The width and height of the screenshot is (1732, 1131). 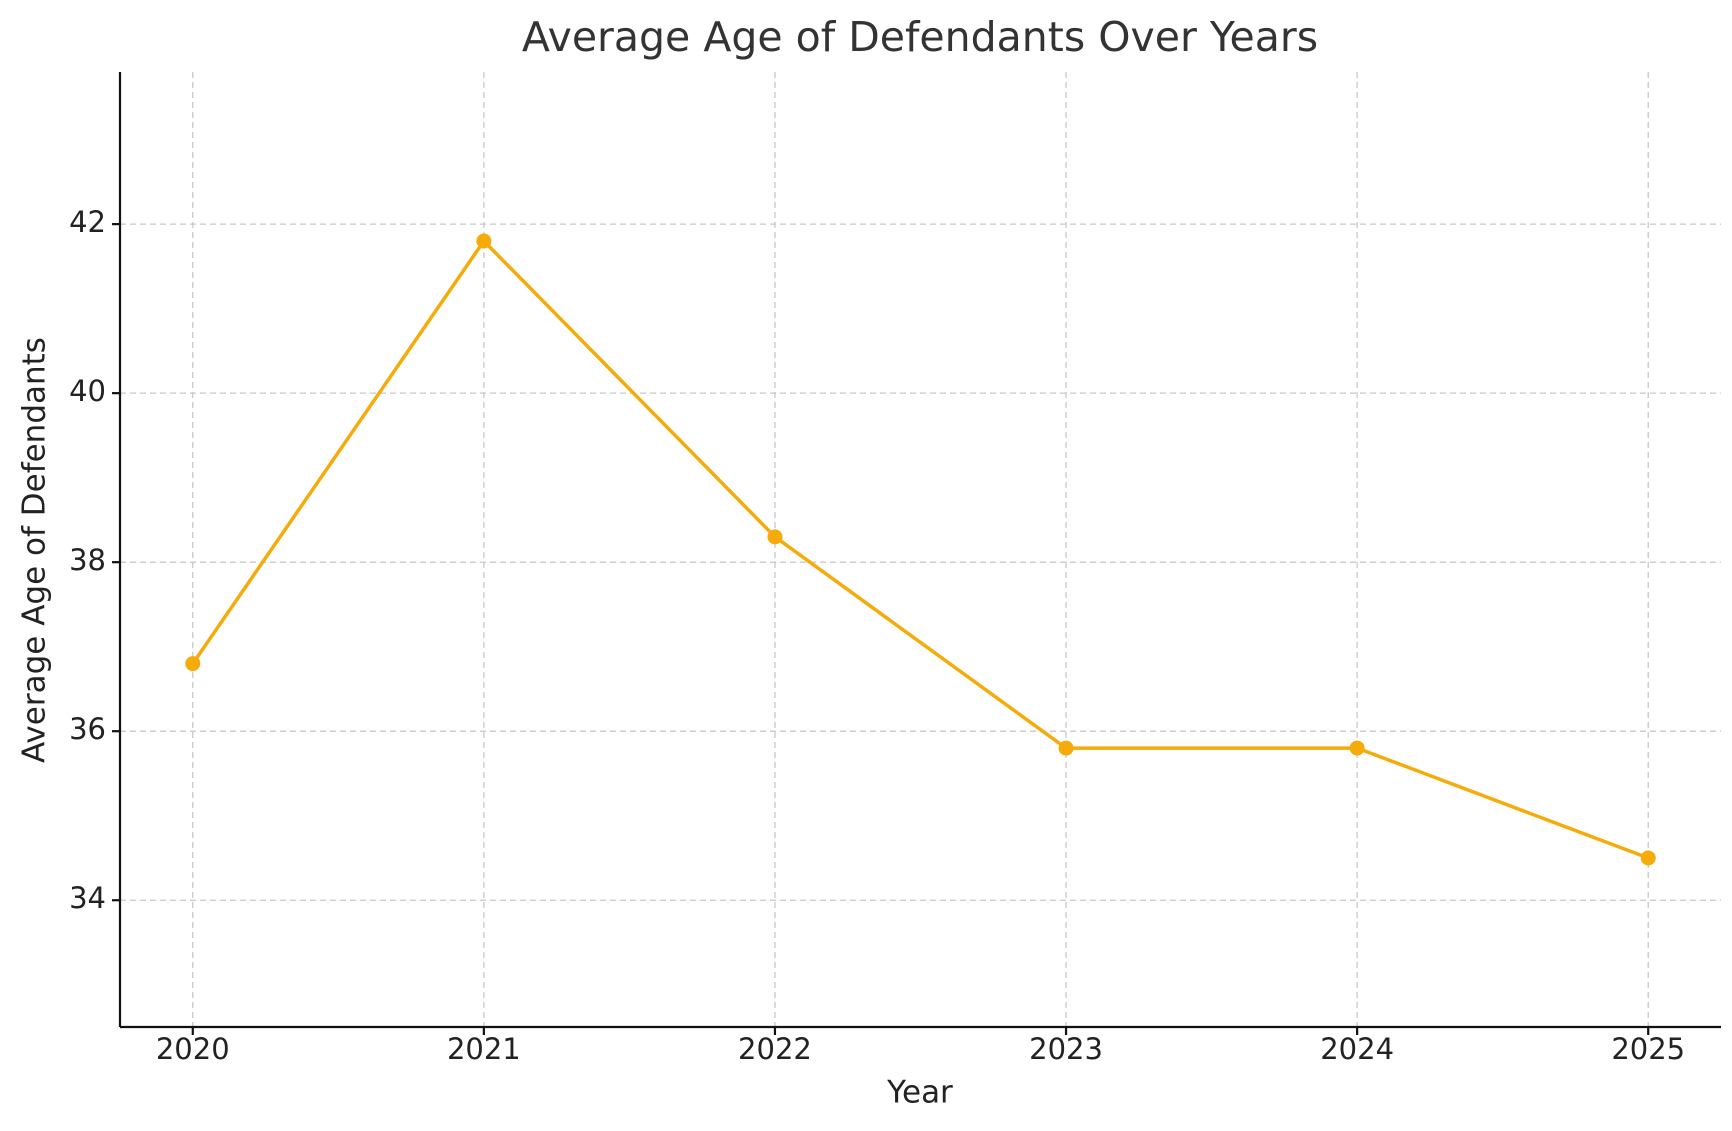 I want to click on y-tick-label: 42, so click(x=87, y=222).